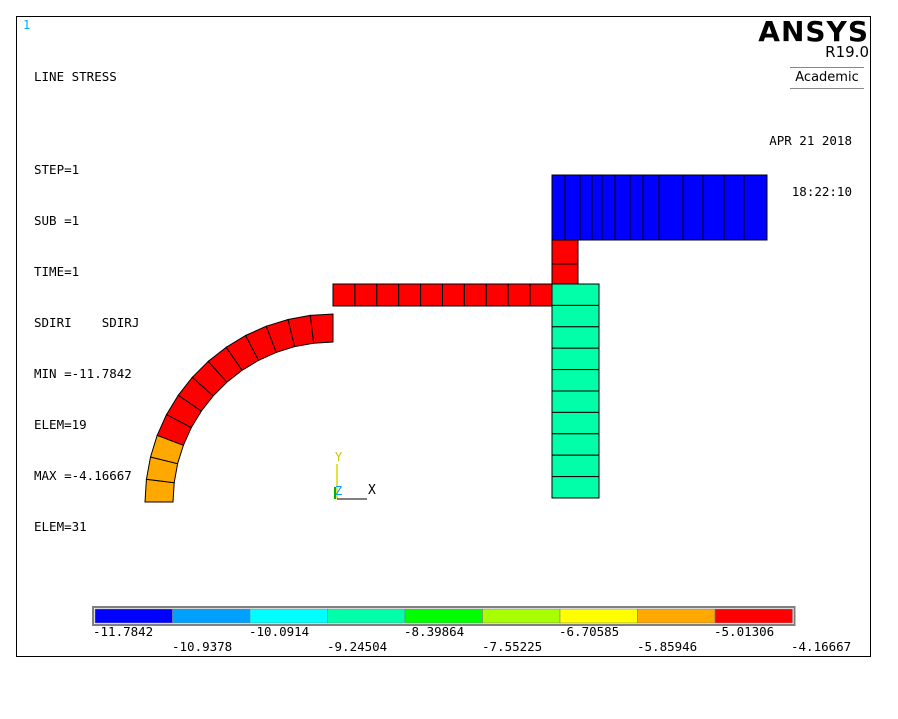  I want to click on substep-label: SUB =1, so click(57, 220).